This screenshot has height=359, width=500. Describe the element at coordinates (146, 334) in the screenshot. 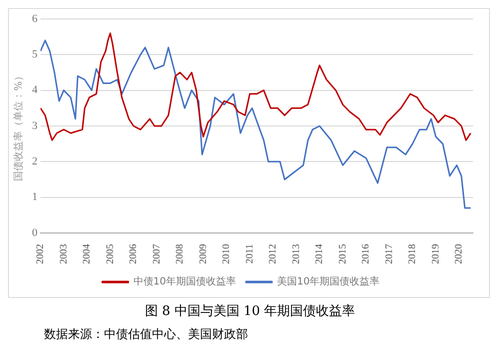

I see `source-note: 数据来源：中债估值中心、美国财政部` at that location.